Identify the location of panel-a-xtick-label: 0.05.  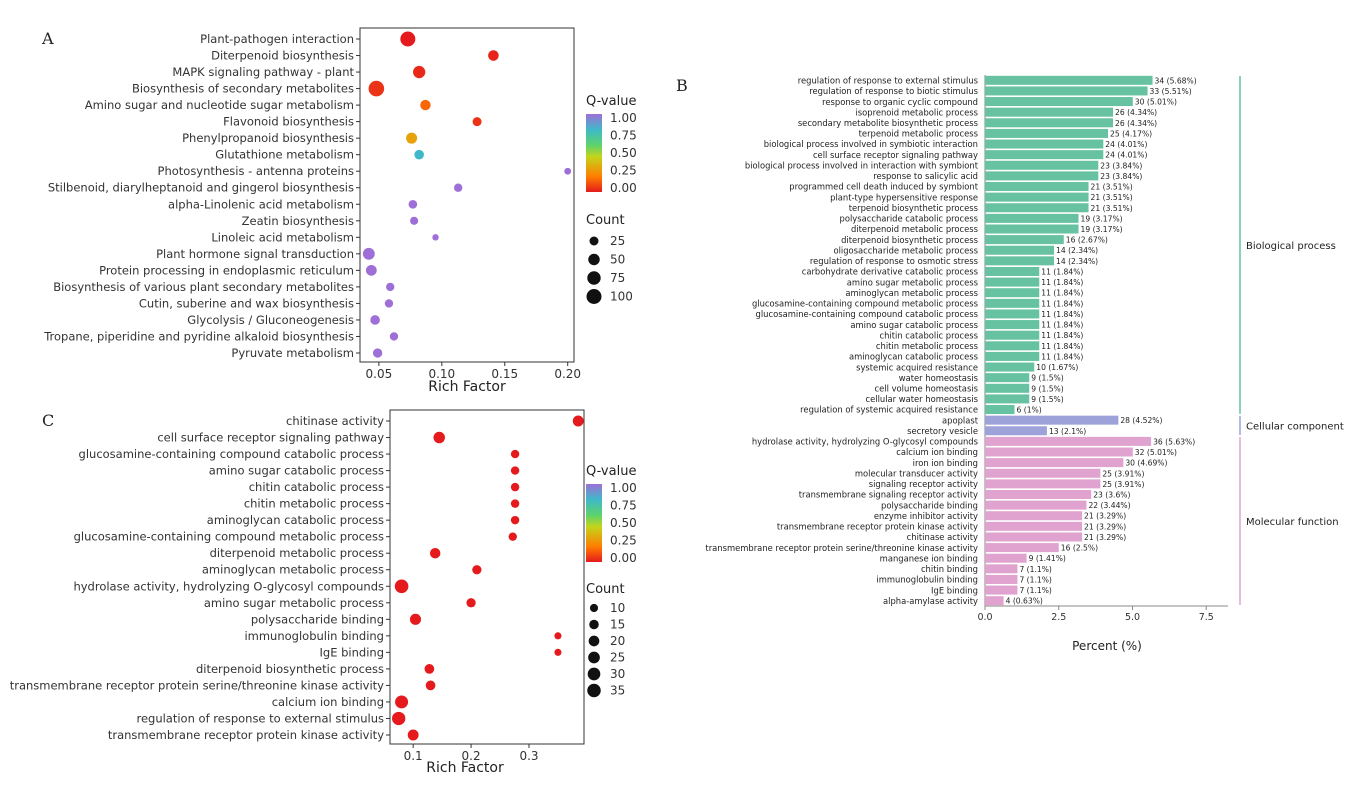
(379, 374).